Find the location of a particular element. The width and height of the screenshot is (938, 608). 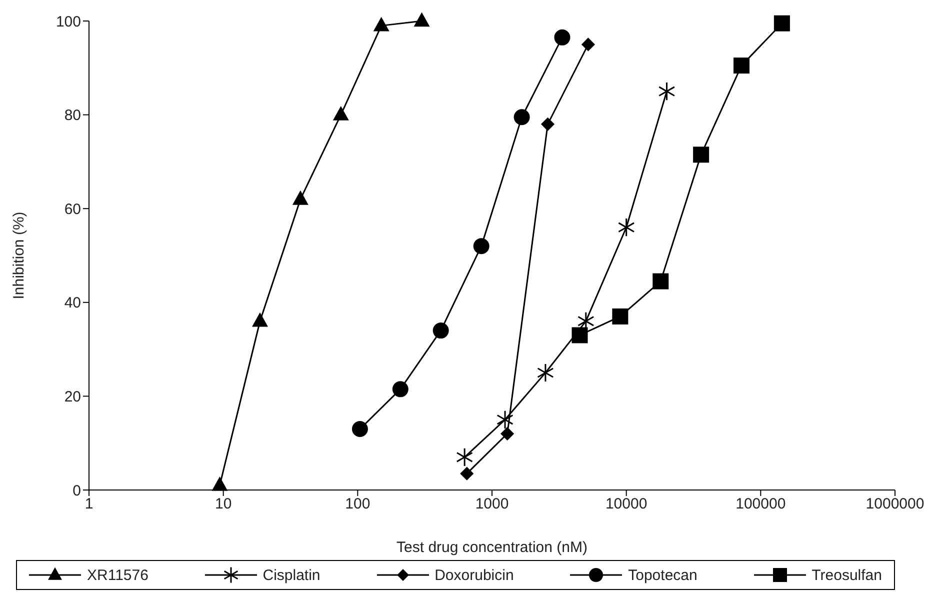

y-tick-label: 80 is located at coordinates (72, 115).